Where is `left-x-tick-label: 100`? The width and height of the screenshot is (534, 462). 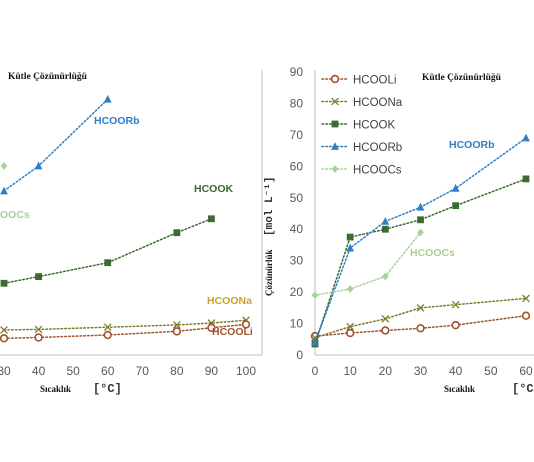 left-x-tick-label: 100 is located at coordinates (246, 371).